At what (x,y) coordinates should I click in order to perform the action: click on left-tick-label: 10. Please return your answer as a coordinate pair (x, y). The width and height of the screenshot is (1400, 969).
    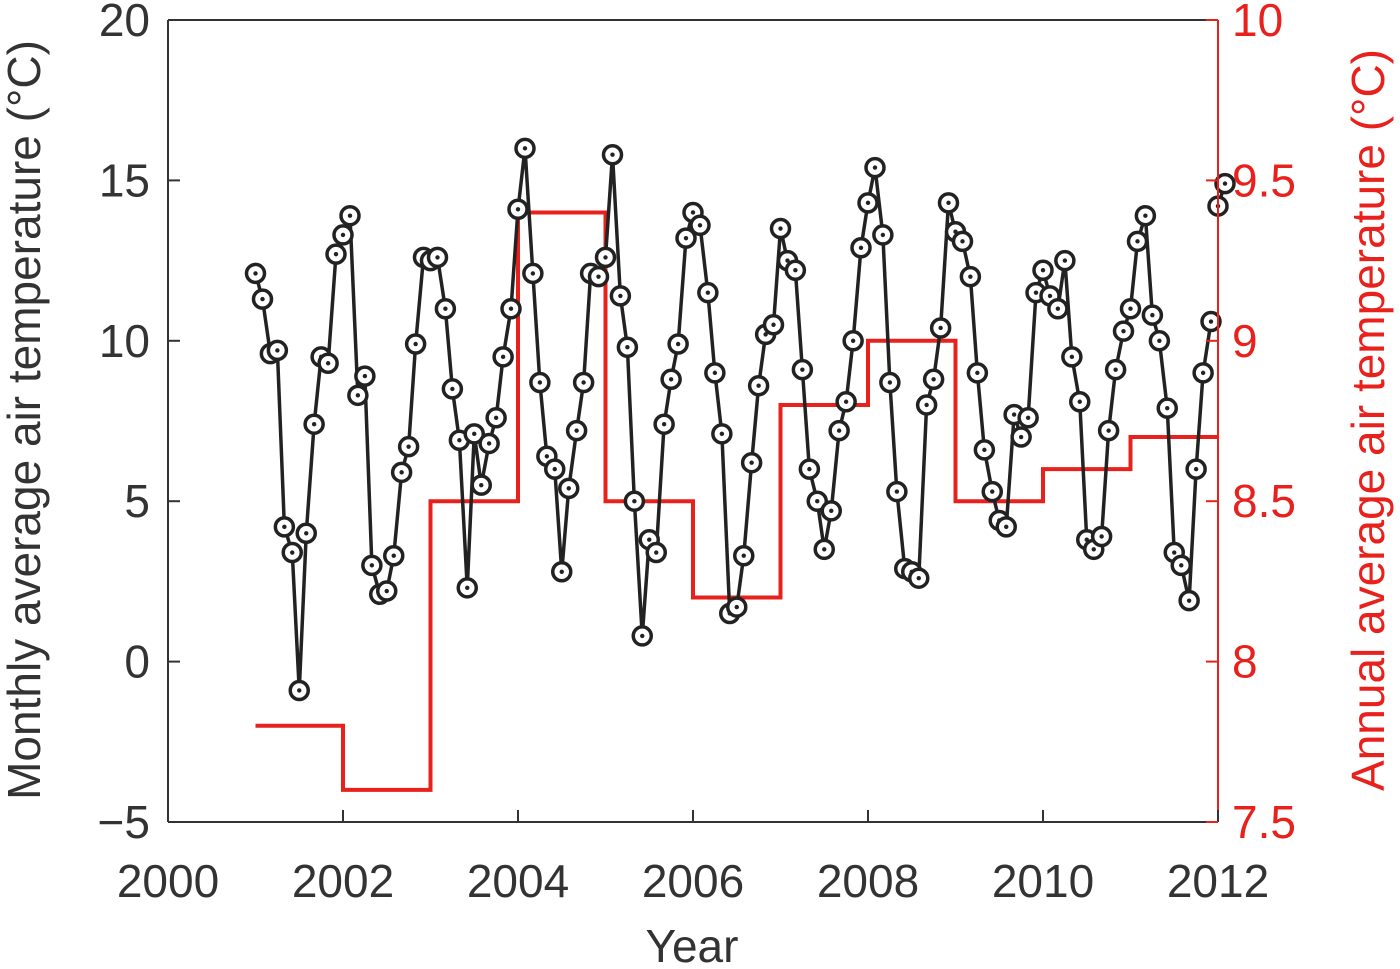
    Looking at the image, I should click on (124, 341).